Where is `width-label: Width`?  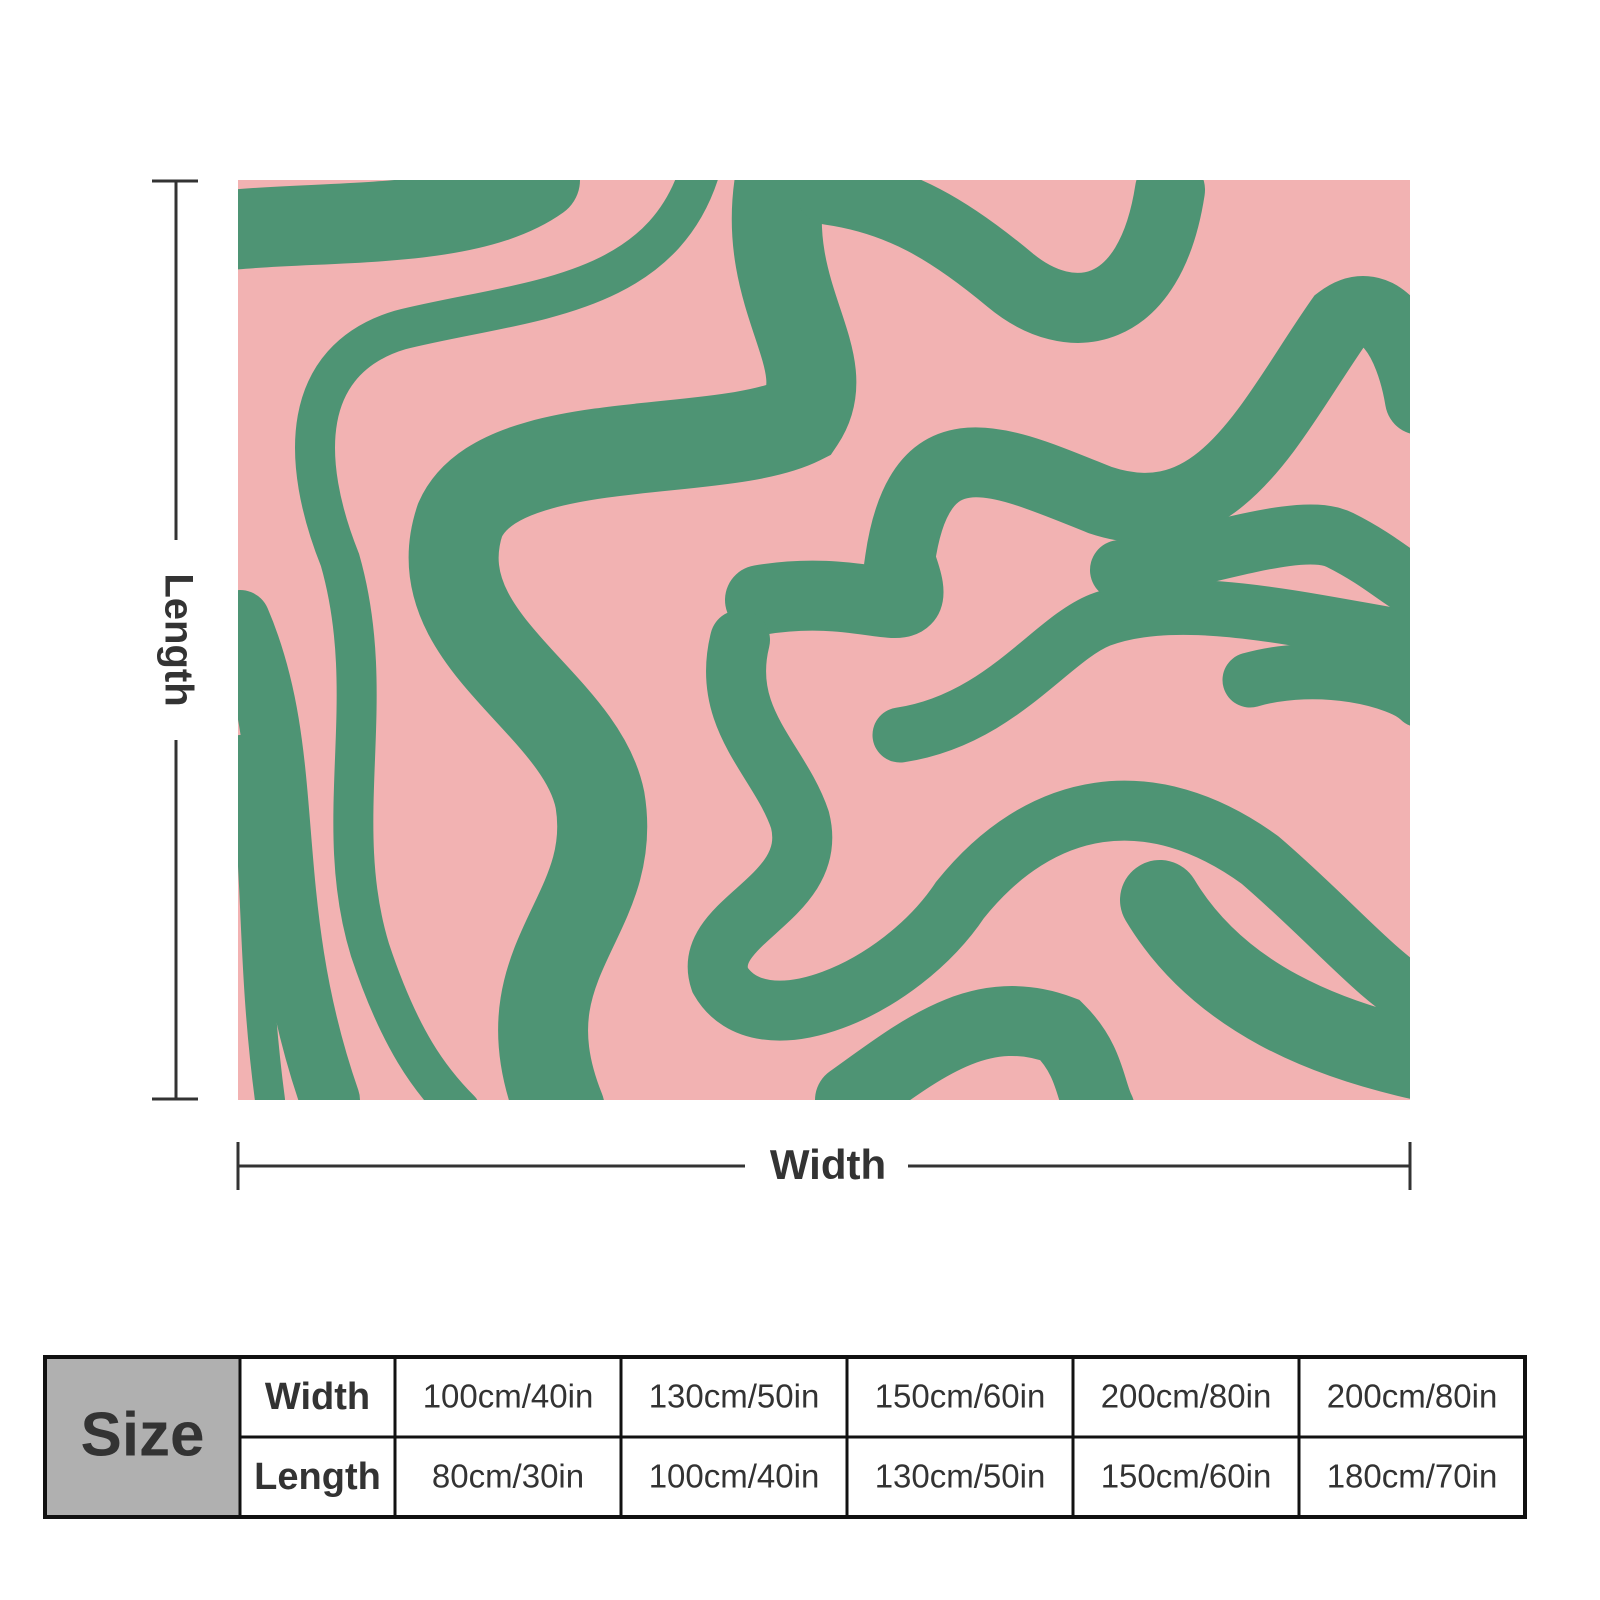 width-label: Width is located at coordinates (828, 1164).